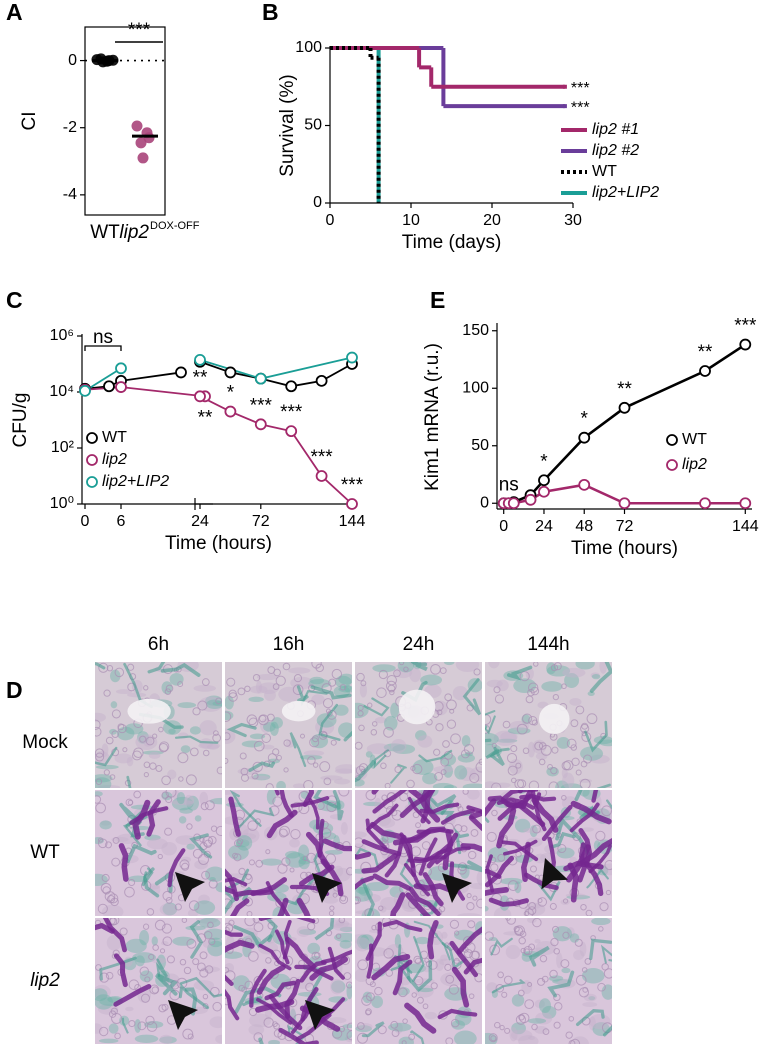  Describe the element at coordinates (261, 521) in the screenshot. I see `x-tick-label: 72` at that location.